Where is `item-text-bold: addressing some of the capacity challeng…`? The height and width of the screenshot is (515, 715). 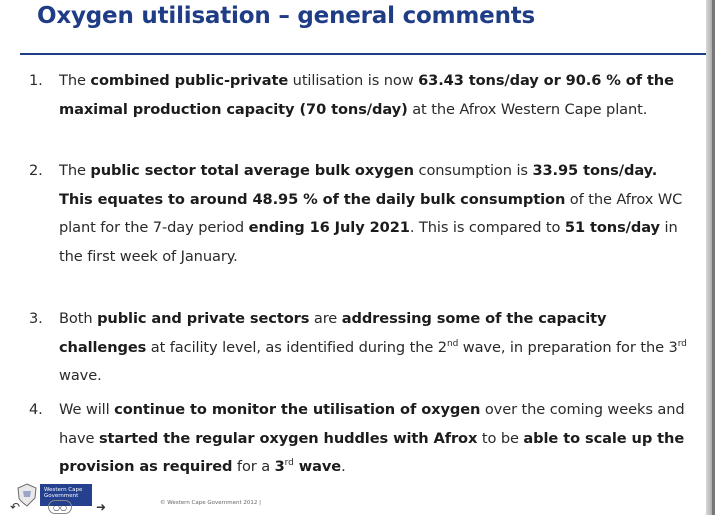 item-text-bold: addressing some of the capacity challeng… is located at coordinates (333, 333).